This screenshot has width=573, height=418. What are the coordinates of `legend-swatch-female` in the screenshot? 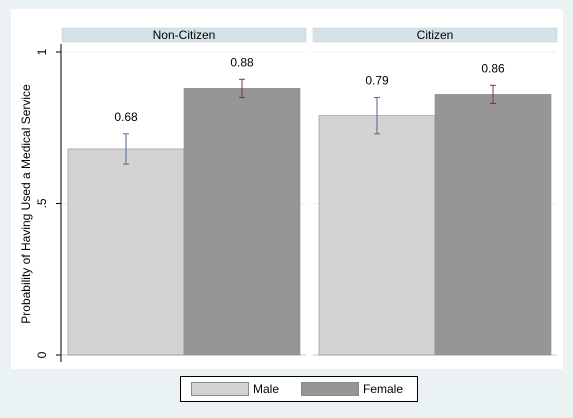 It's located at (330, 389).